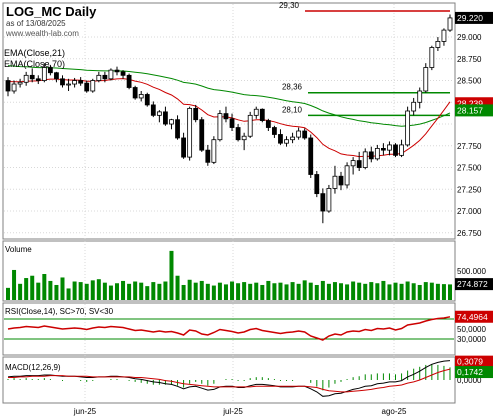  What do you see at coordinates (394, 411) in the screenshot?
I see `x-tick-label: ago-25` at bounding box center [394, 411].